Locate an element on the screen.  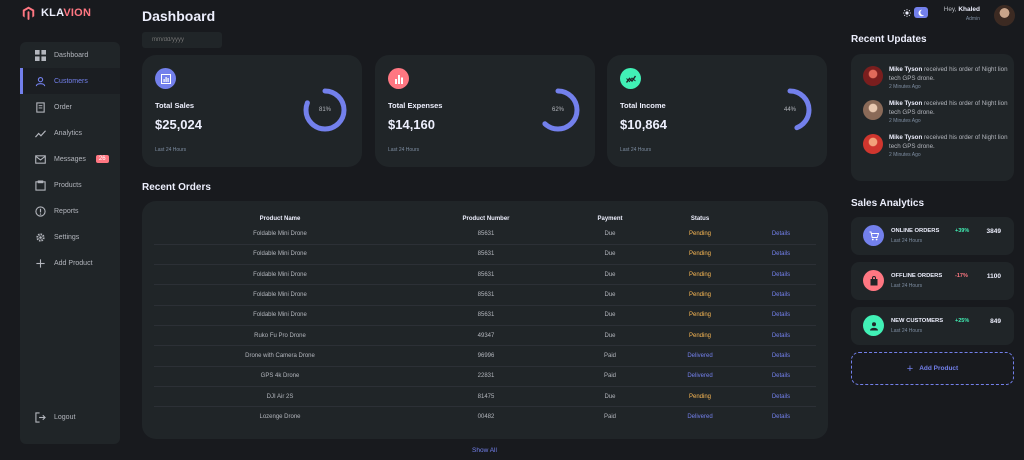
brand-logo: KLAVION is located at coordinates (56, 13).